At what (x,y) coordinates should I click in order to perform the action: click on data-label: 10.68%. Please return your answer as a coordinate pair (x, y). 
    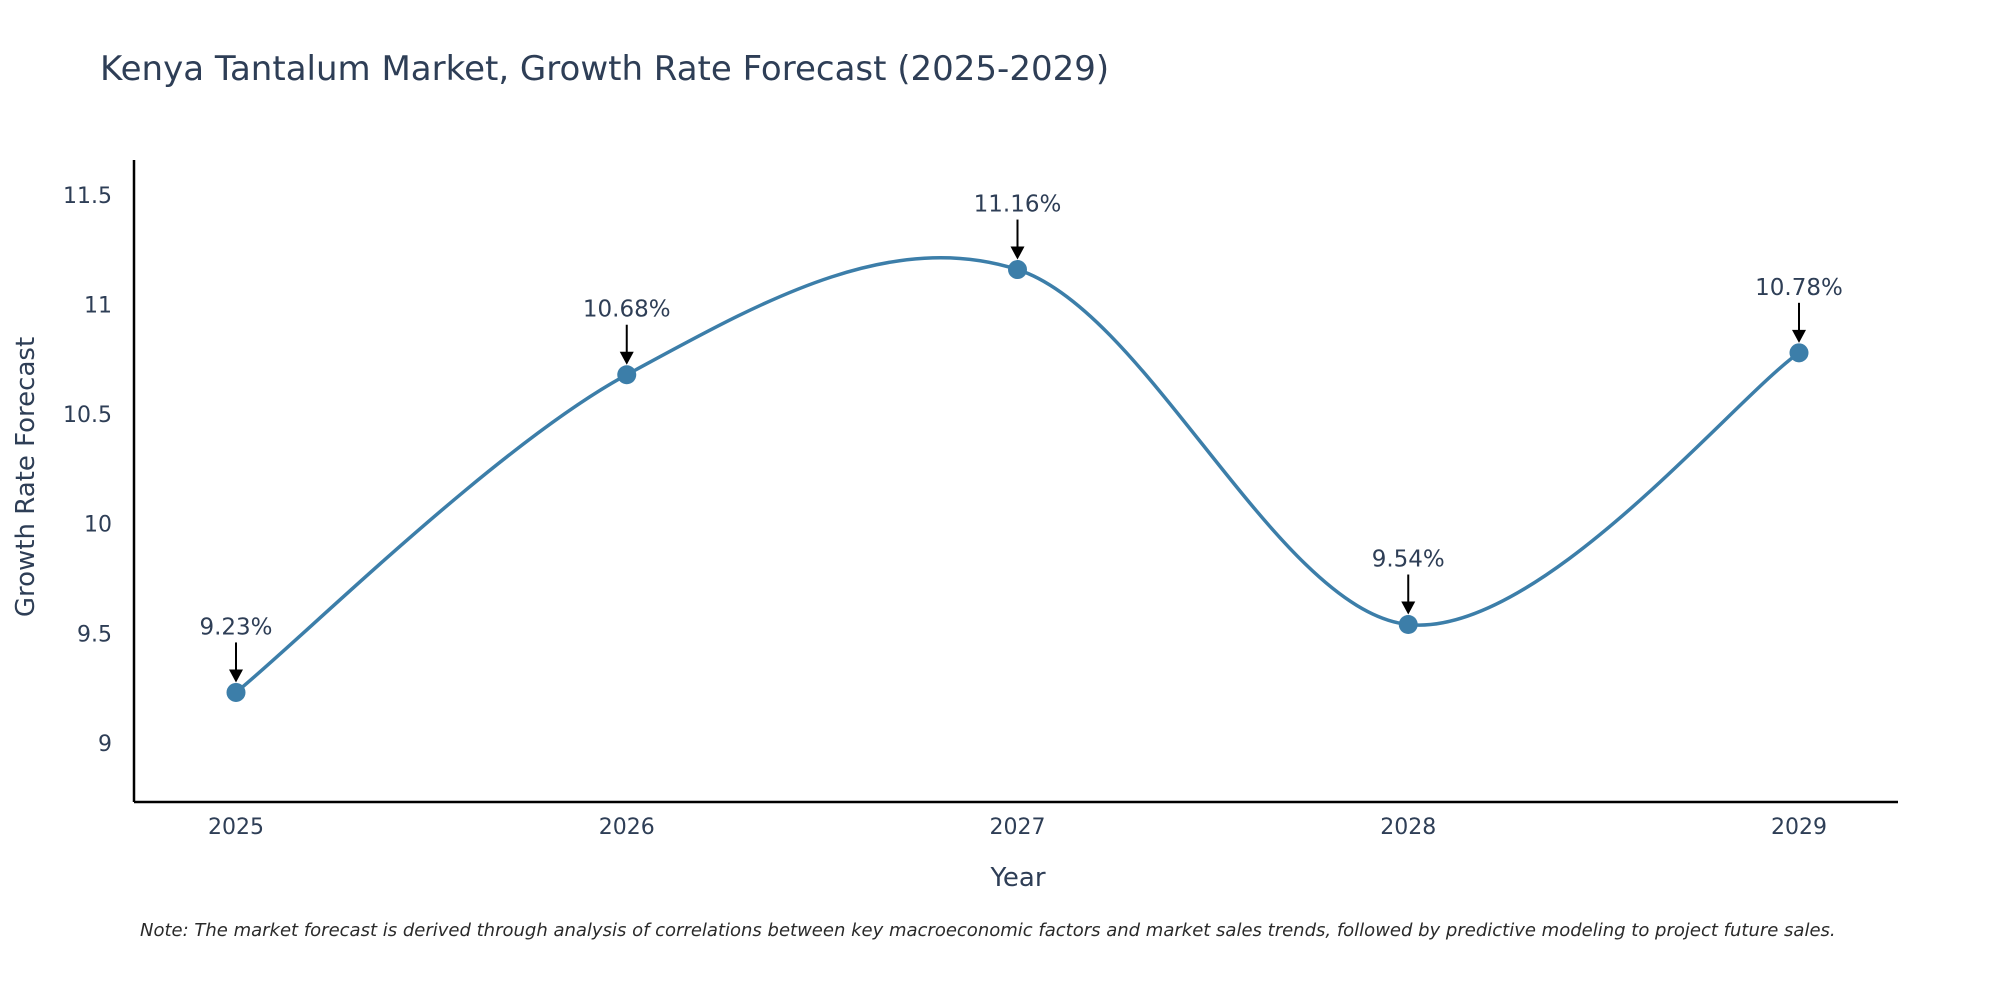
    Looking at the image, I should click on (627, 310).